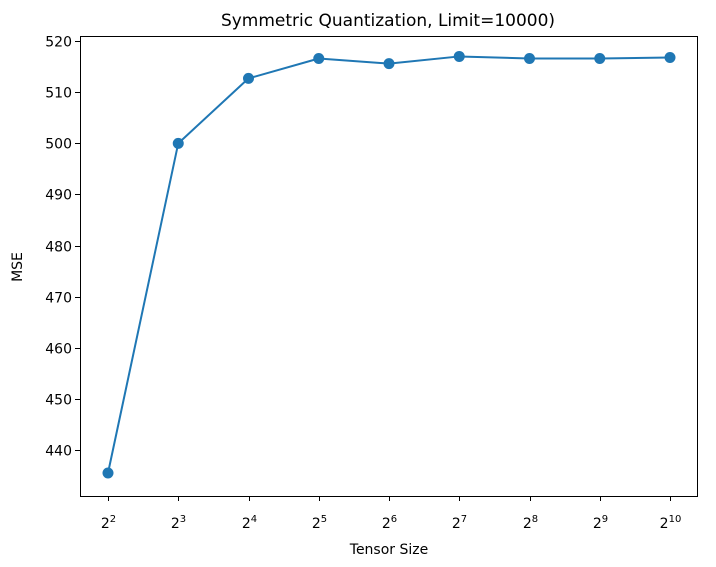 This screenshot has height=567, width=716. Describe the element at coordinates (675, 519) in the screenshot. I see `x-tick-exponent: 10` at that location.